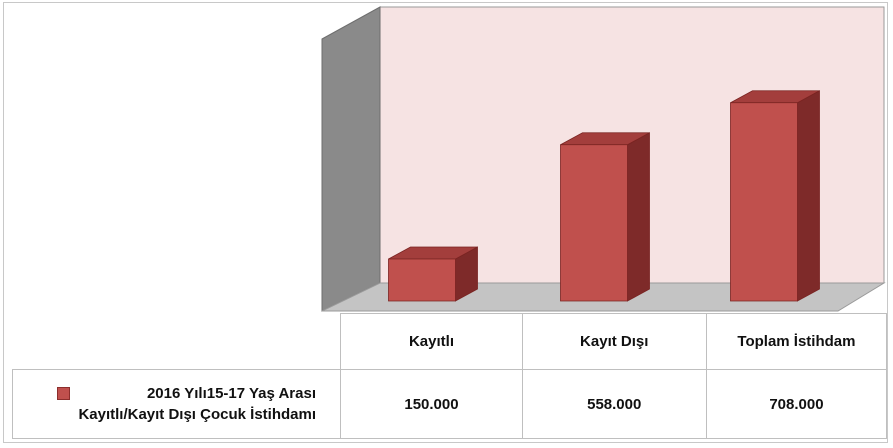 The image size is (893, 448). What do you see at coordinates (796, 404) in the screenshot?
I see `value-cell: 708.000` at bounding box center [796, 404].